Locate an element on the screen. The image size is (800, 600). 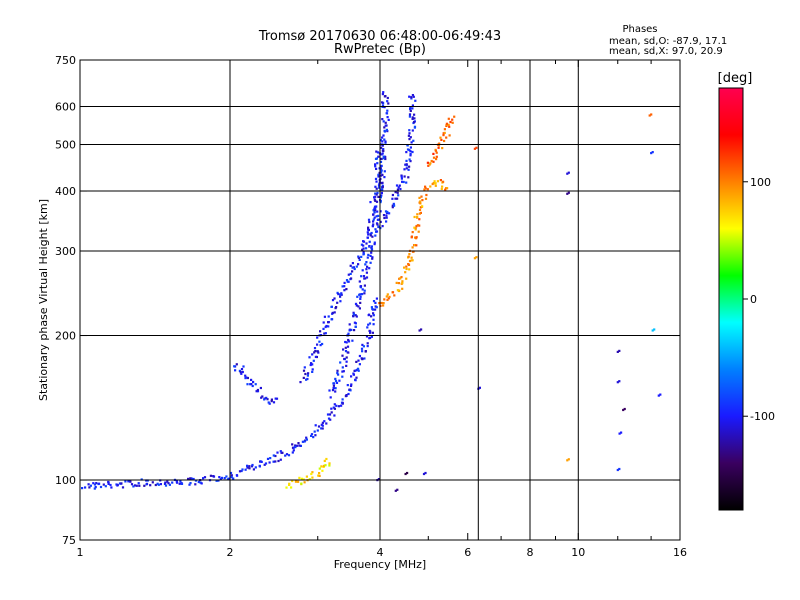
x-tick-label: 6 is located at coordinates (467, 552).